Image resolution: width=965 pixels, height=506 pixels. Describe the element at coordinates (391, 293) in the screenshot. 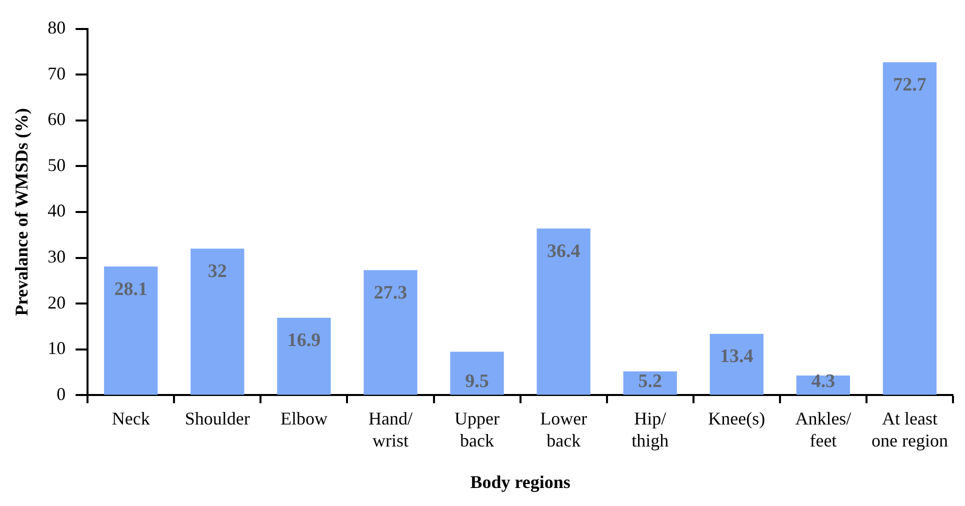

I see `data-label: 27.3` at that location.